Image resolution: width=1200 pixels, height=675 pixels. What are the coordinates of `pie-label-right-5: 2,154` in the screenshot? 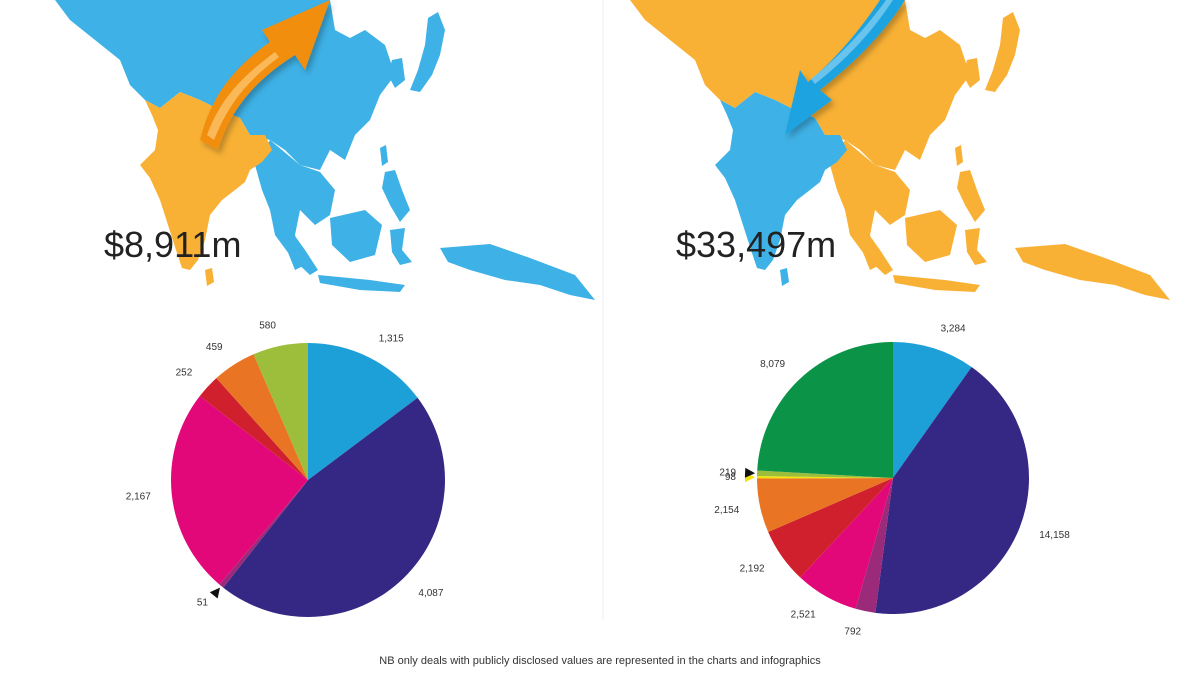 It's located at (726, 510).